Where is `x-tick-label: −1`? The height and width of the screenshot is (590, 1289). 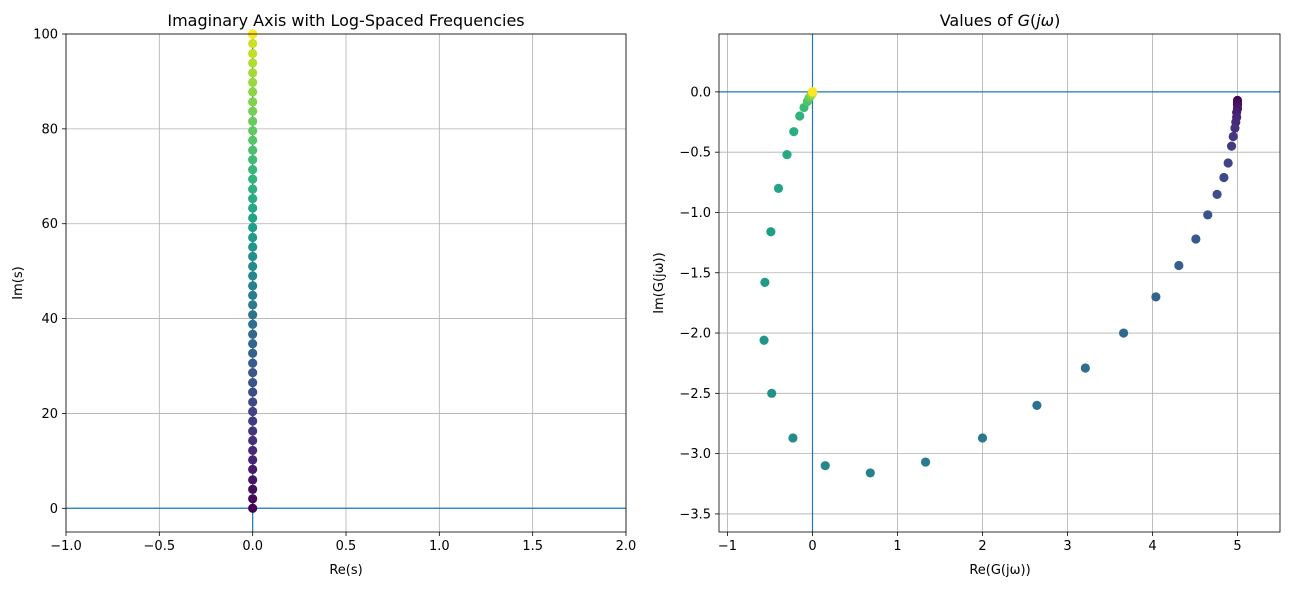 x-tick-label: −1 is located at coordinates (727, 546).